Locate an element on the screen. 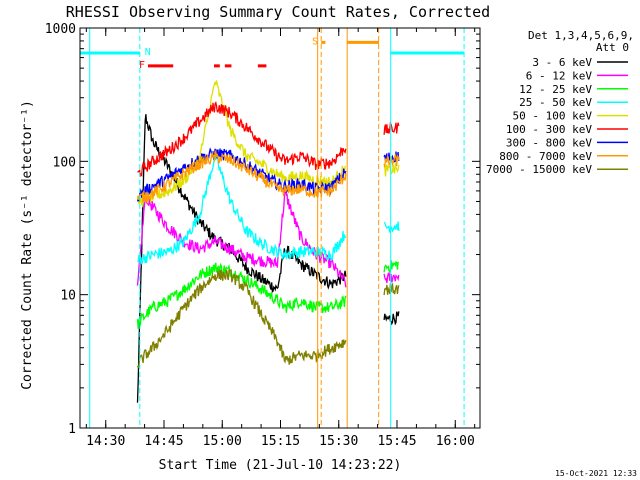 The height and width of the screenshot is (480, 640). legend-label-3: 12 - 25 keV is located at coordinates (555, 89).